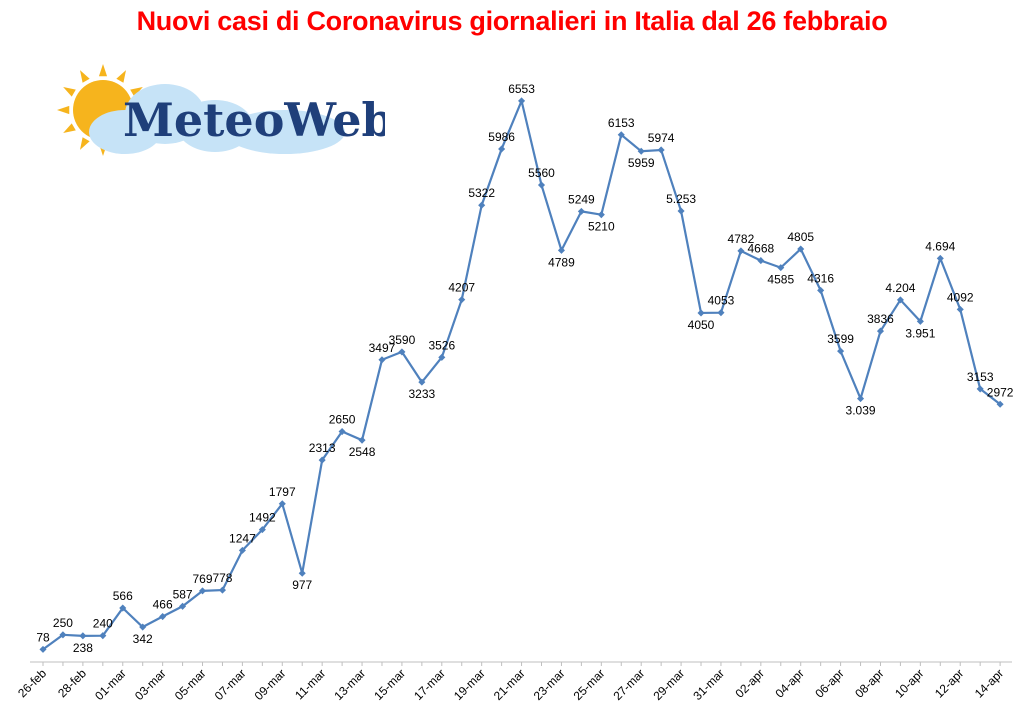 Image resolution: width=1024 pixels, height=725 pixels. Describe the element at coordinates (441, 345) in the screenshot. I see `data-label: 3526` at that location.